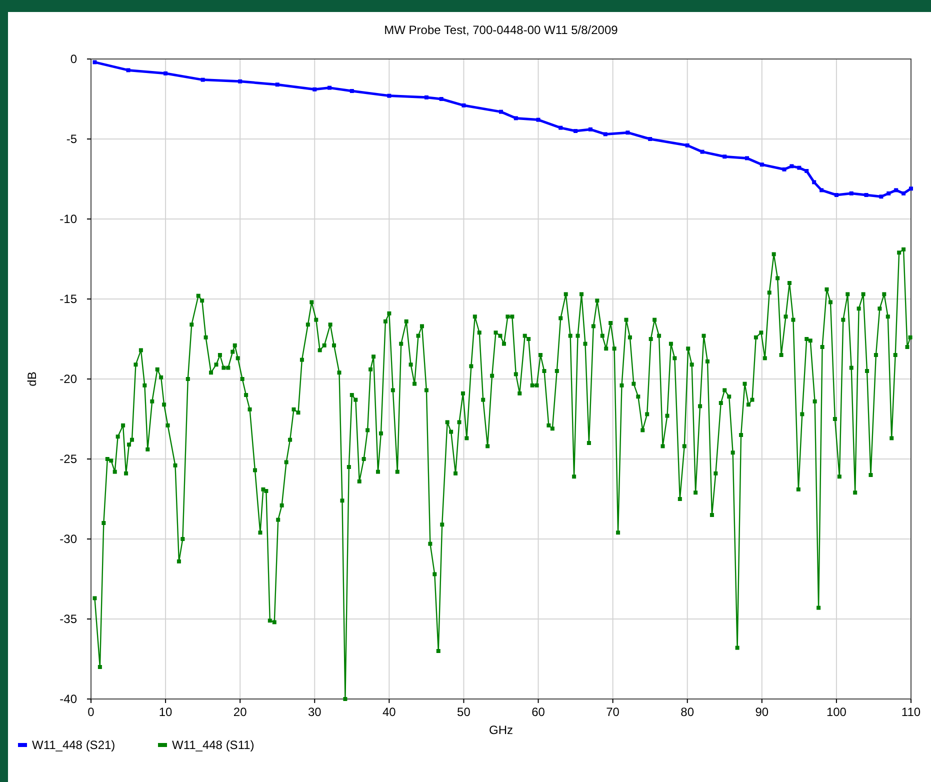 The height and width of the screenshot is (782, 931). What do you see at coordinates (69, 459) in the screenshot?
I see `y-tick-label: -25` at bounding box center [69, 459].